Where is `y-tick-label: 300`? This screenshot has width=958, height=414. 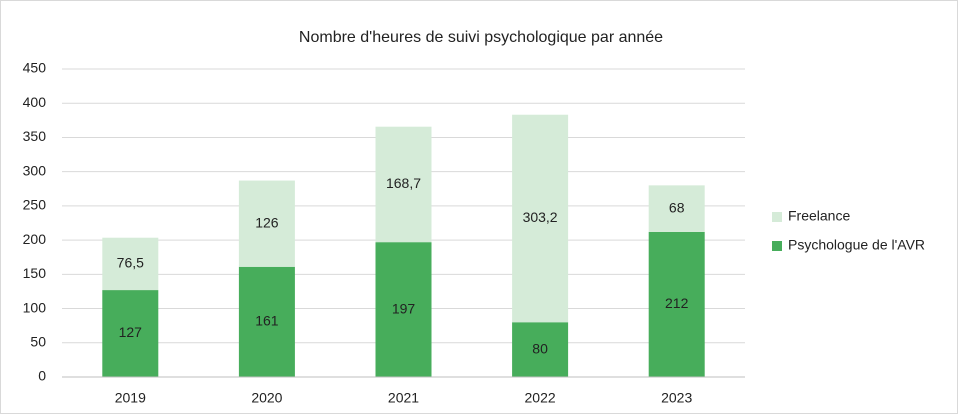
y-tick-label: 300 is located at coordinates (35, 170).